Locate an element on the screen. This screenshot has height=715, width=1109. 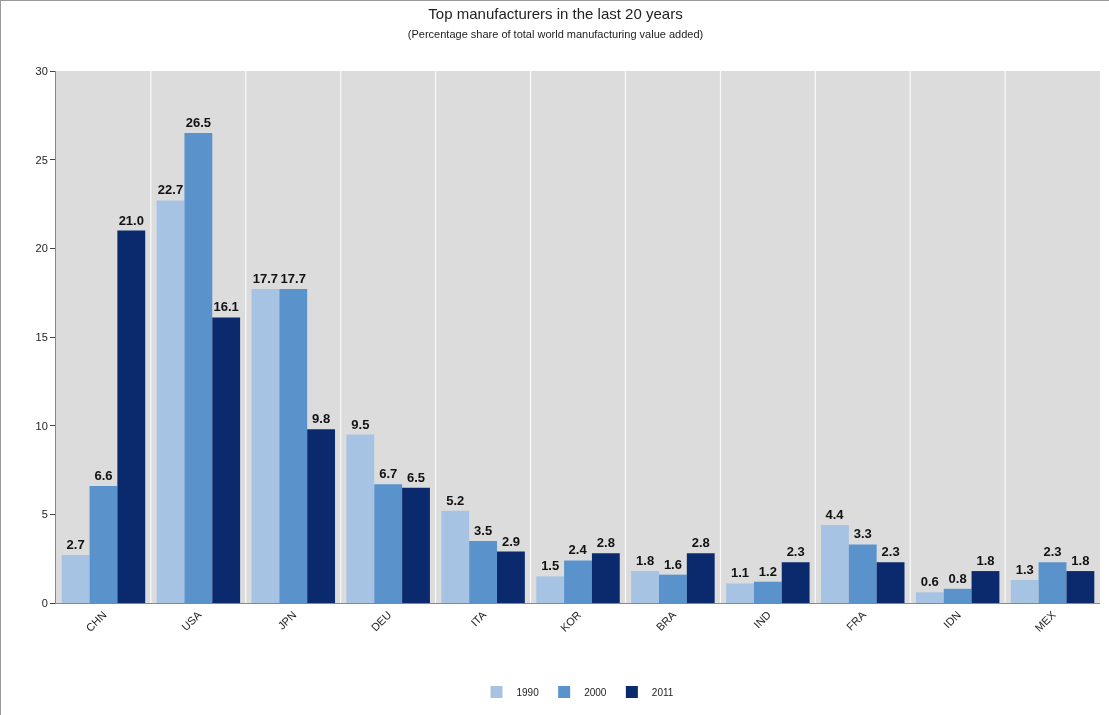
y-tick-label: 15 is located at coordinates (41, 336).